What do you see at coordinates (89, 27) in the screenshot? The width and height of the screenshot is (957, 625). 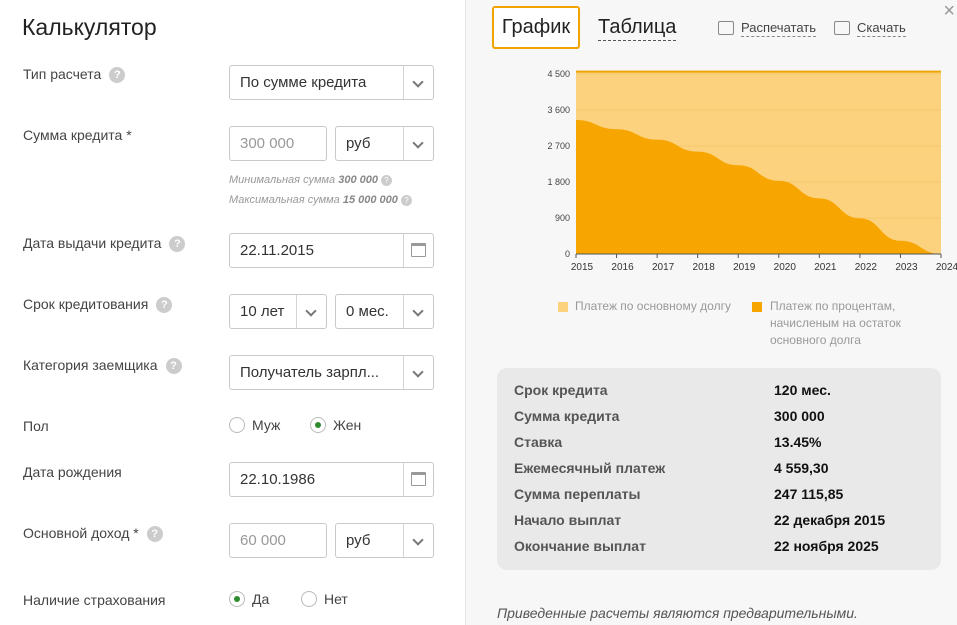 I see `calculator-title: Калькулятор` at bounding box center [89, 27].